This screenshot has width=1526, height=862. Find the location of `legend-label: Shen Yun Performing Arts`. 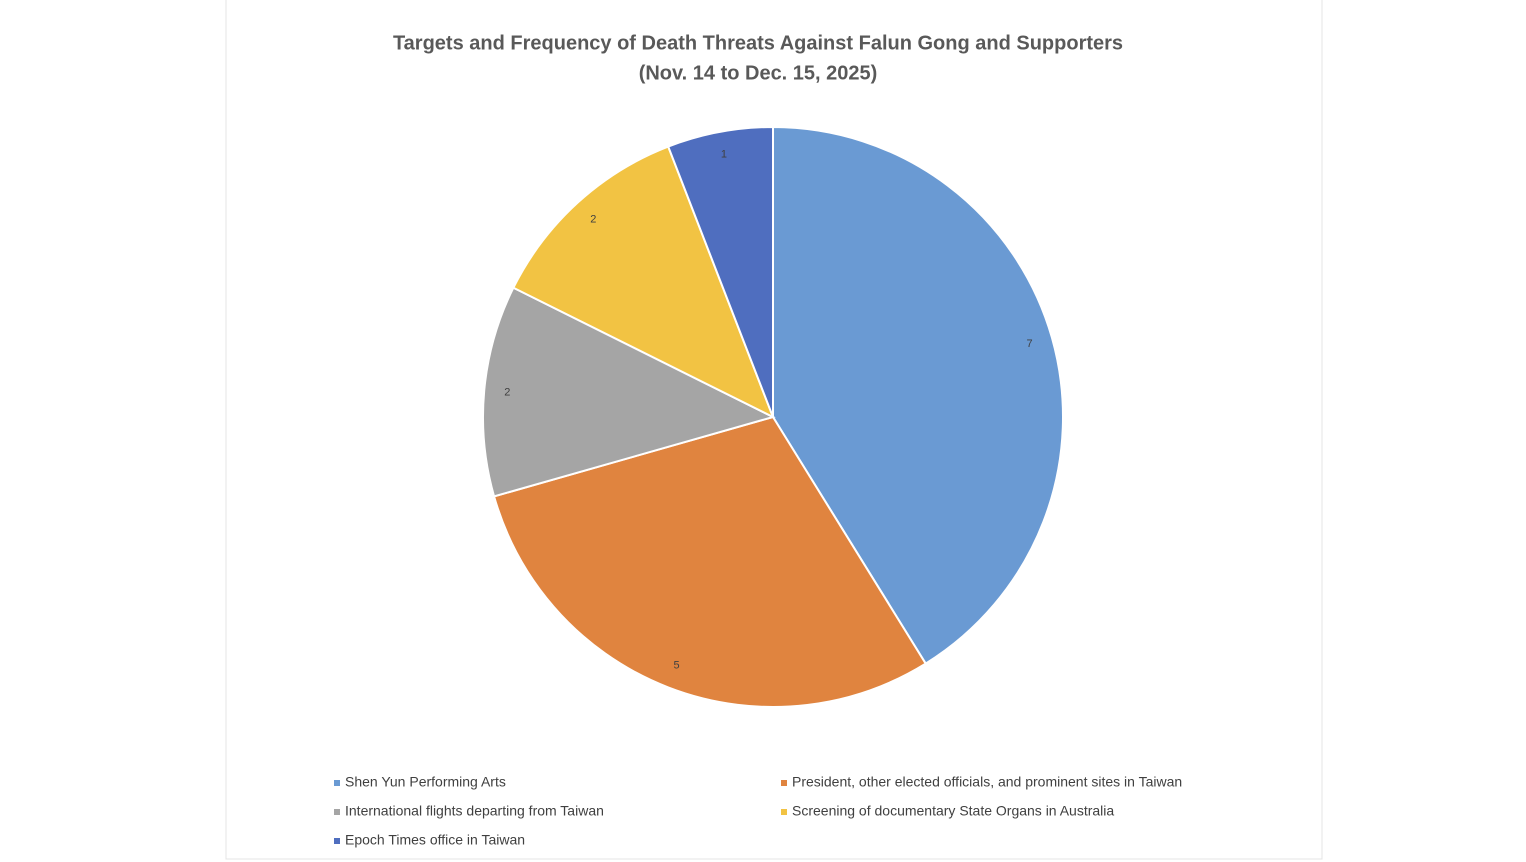

legend-label: Shen Yun Performing Arts is located at coordinates (425, 782).